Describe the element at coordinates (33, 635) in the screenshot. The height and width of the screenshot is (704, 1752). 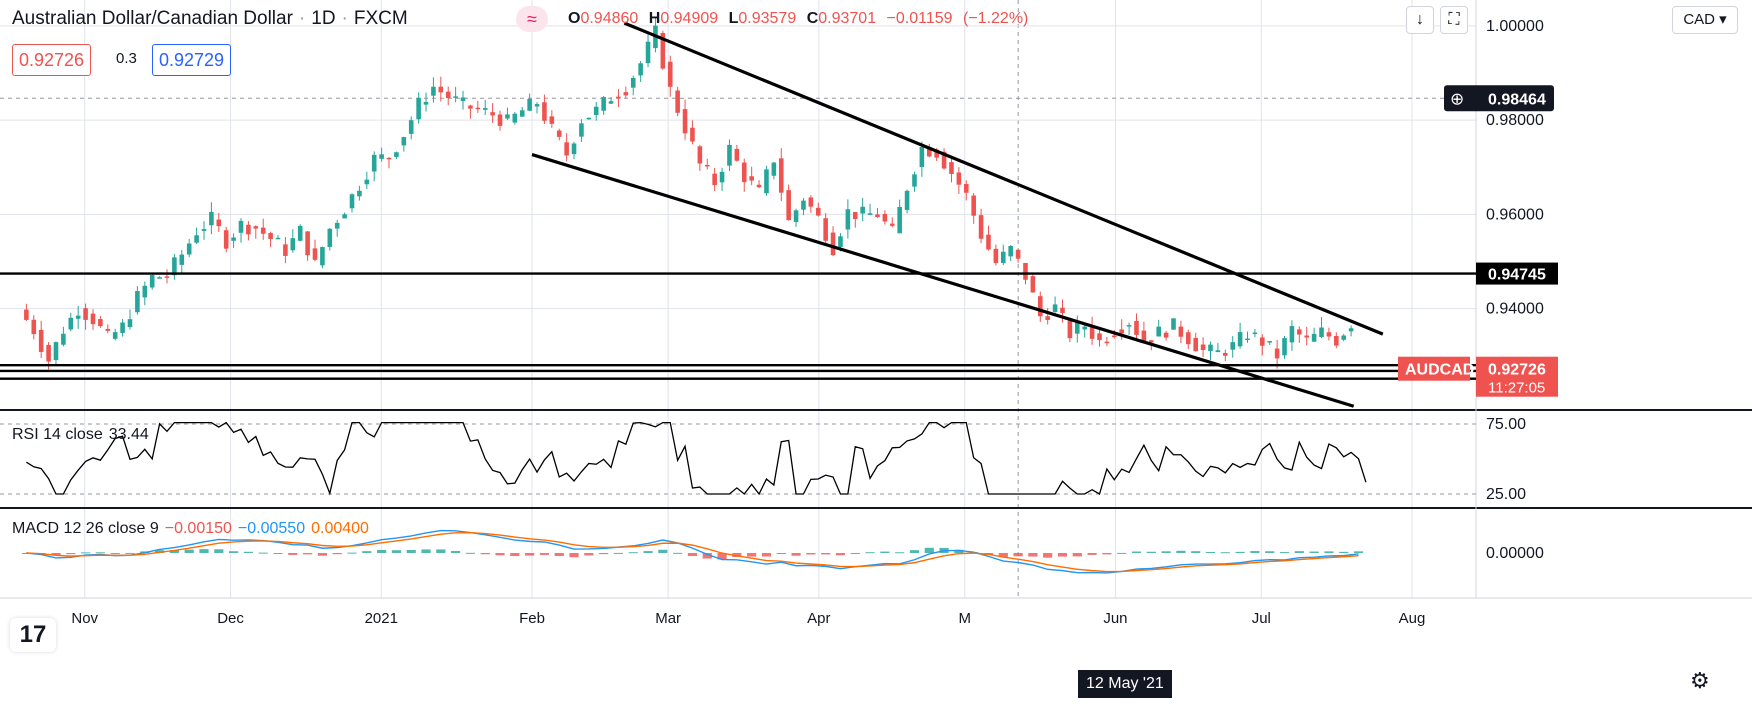
I see `tradingview-logo-icon: 17` at that location.